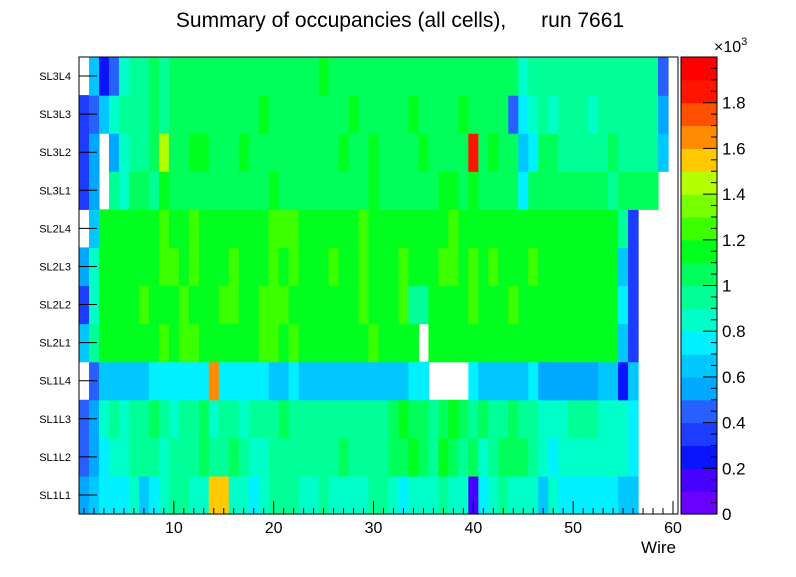 The width and height of the screenshot is (796, 577). I want to click on x-tick-label: 10, so click(174, 528).